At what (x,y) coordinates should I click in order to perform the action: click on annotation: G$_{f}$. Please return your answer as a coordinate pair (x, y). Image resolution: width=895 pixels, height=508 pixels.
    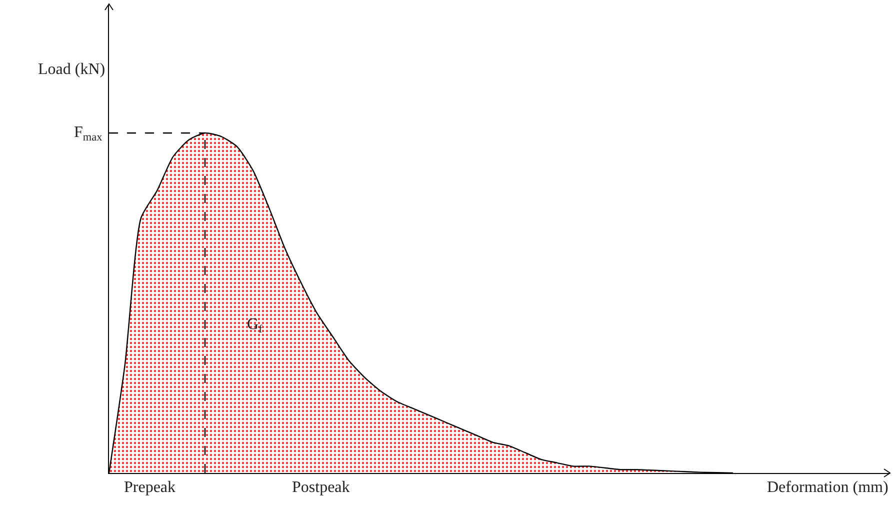
    Looking at the image, I should click on (255, 326).